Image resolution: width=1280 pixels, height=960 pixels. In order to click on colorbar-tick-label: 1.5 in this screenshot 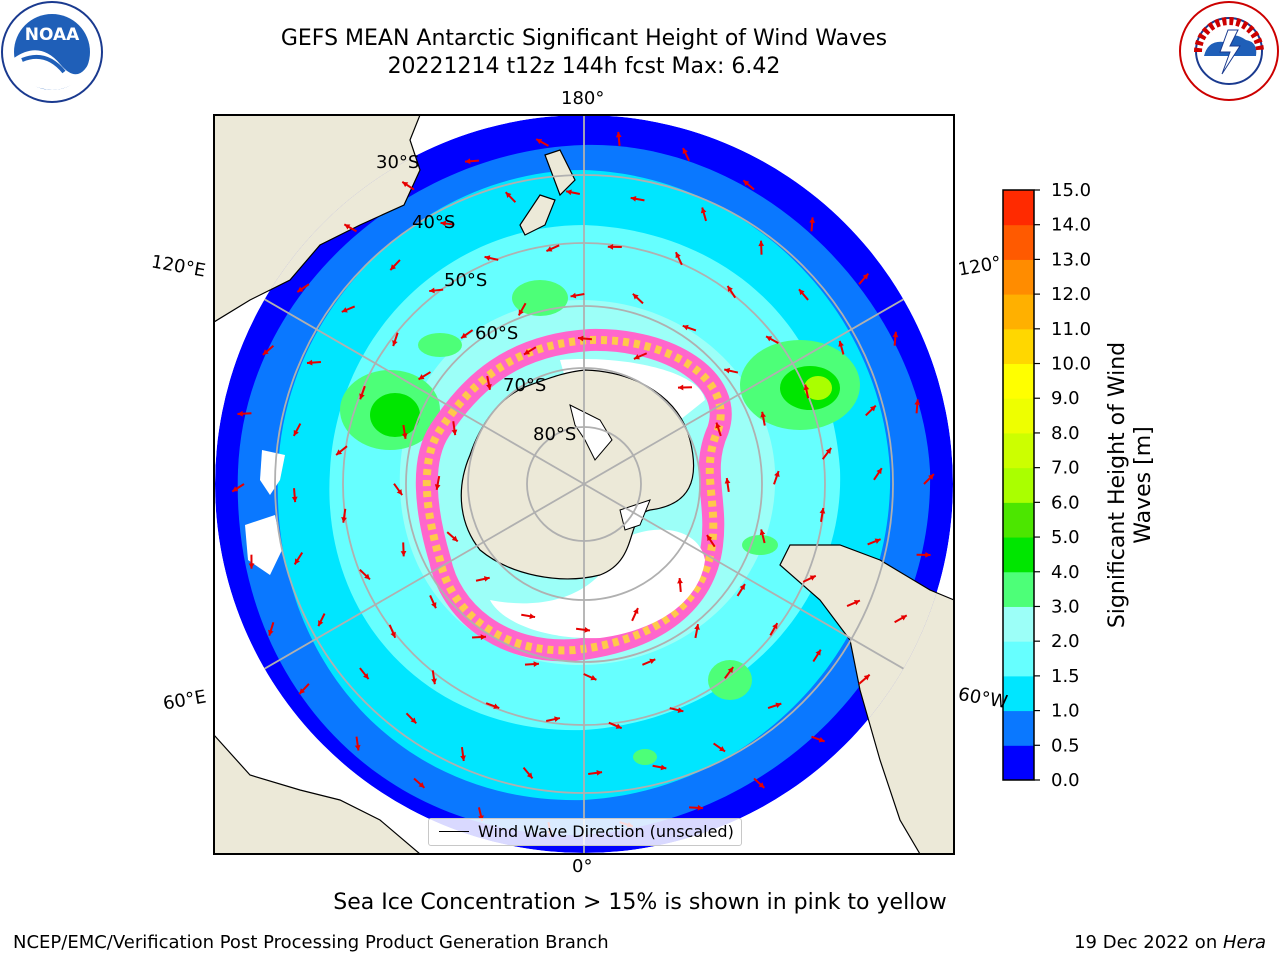, I will do `click(1065, 676)`.